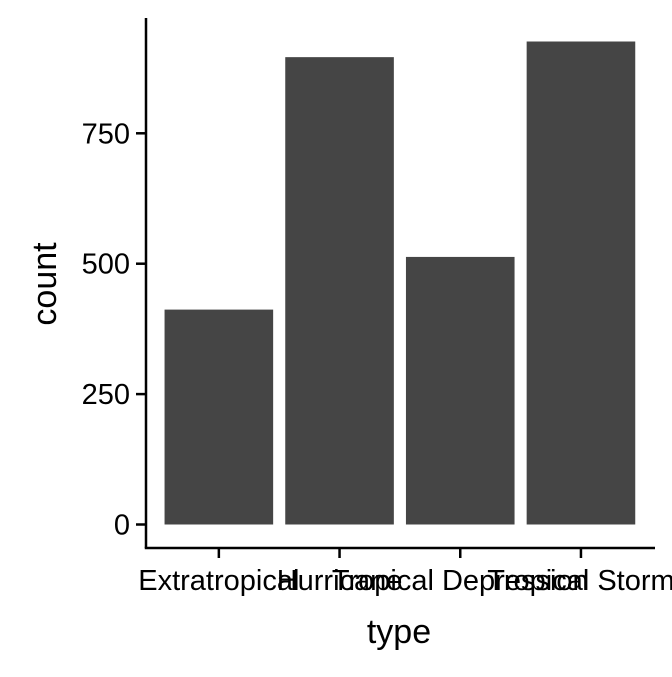 The height and width of the screenshot is (677, 672). I want to click on y-axis-title: count, so click(45, 284).